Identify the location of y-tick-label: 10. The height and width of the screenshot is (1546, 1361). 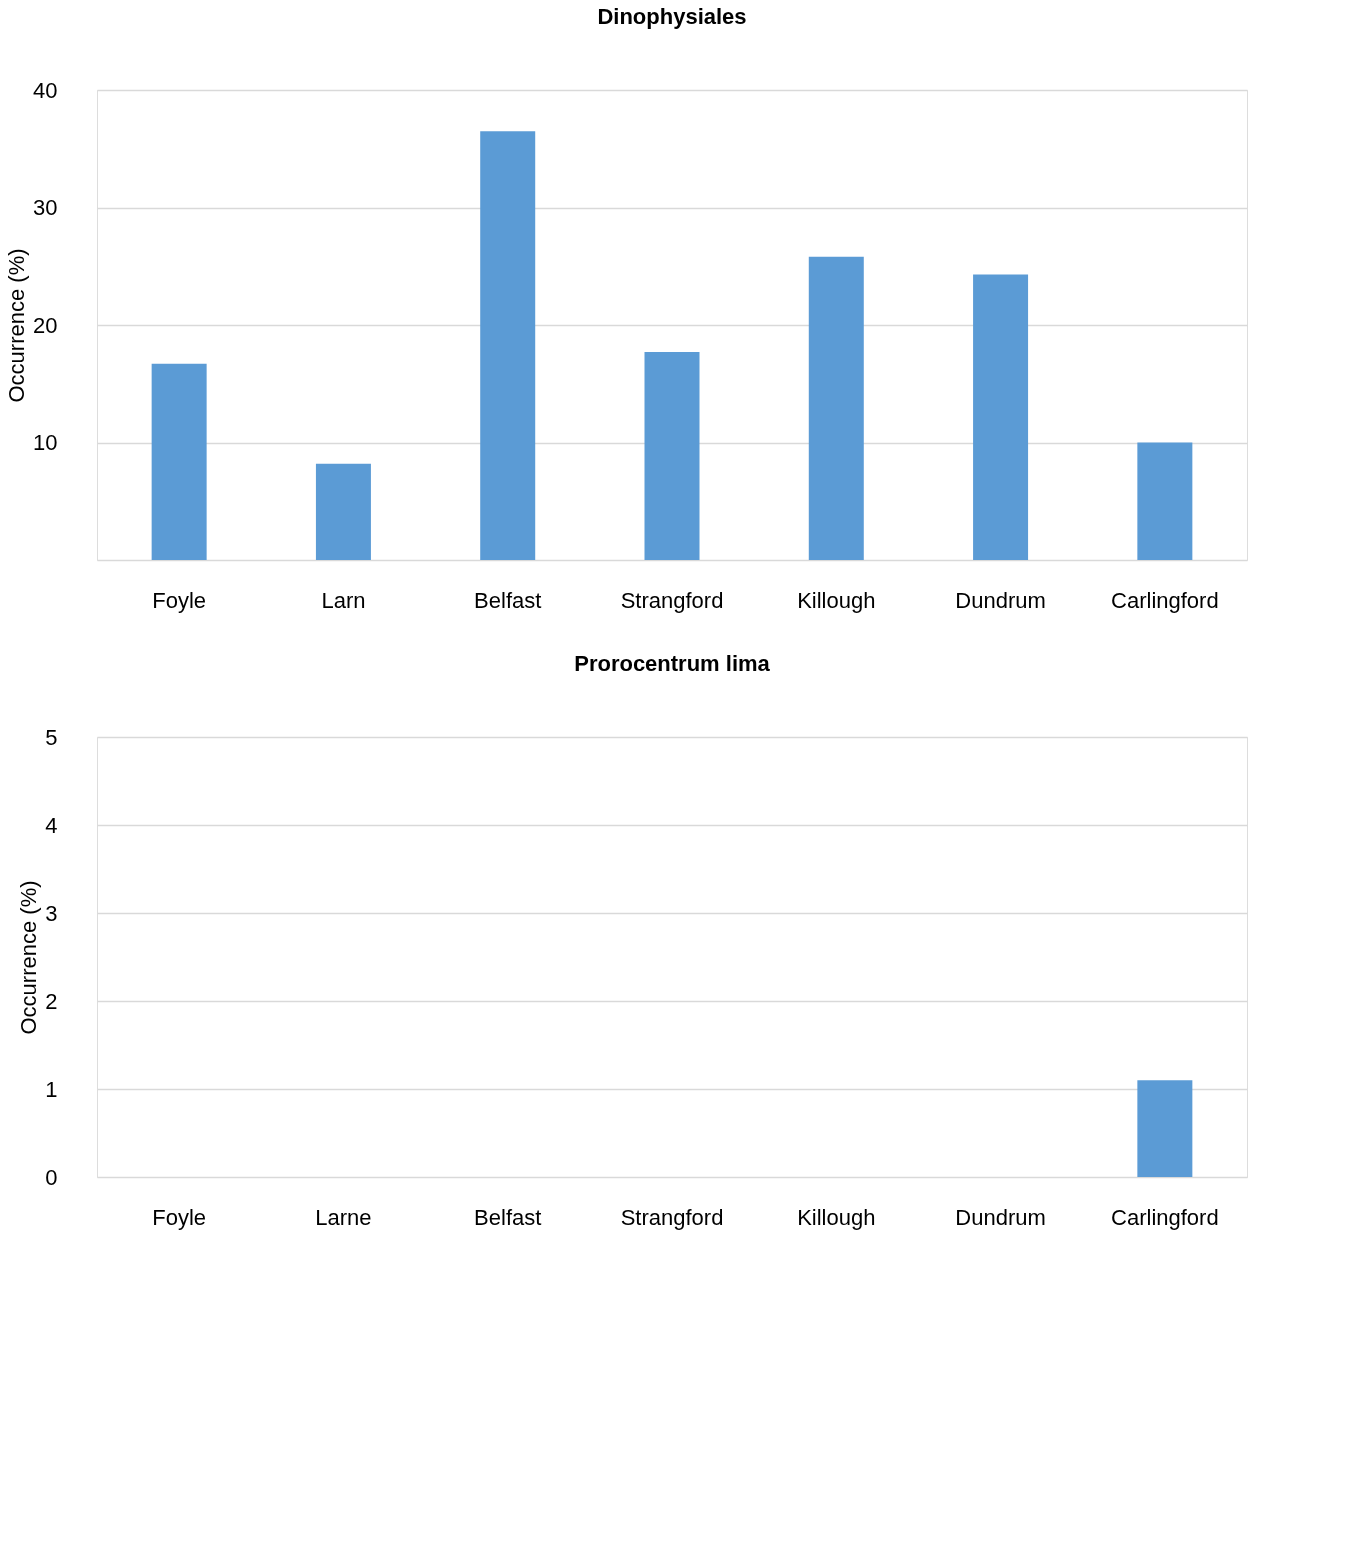
(45, 442).